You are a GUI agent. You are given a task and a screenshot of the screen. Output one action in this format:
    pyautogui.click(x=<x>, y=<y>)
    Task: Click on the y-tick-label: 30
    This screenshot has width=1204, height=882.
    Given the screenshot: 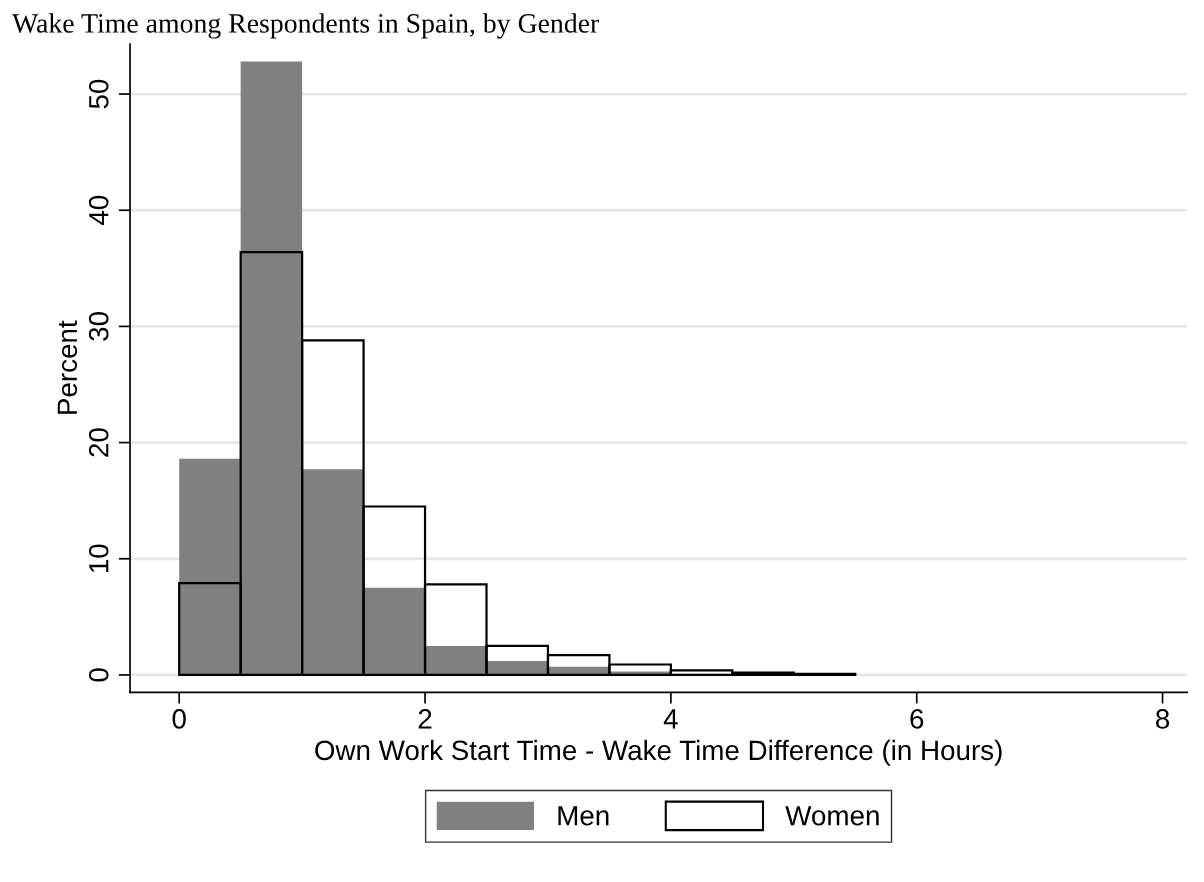 What is the action you would take?
    pyautogui.click(x=98, y=326)
    